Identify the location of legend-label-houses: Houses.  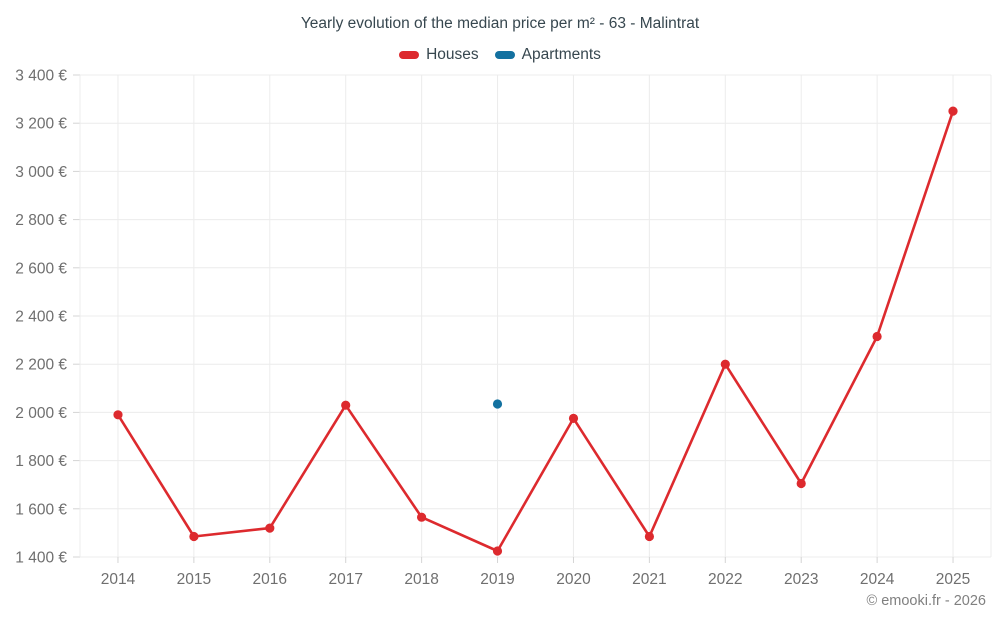
(452, 54).